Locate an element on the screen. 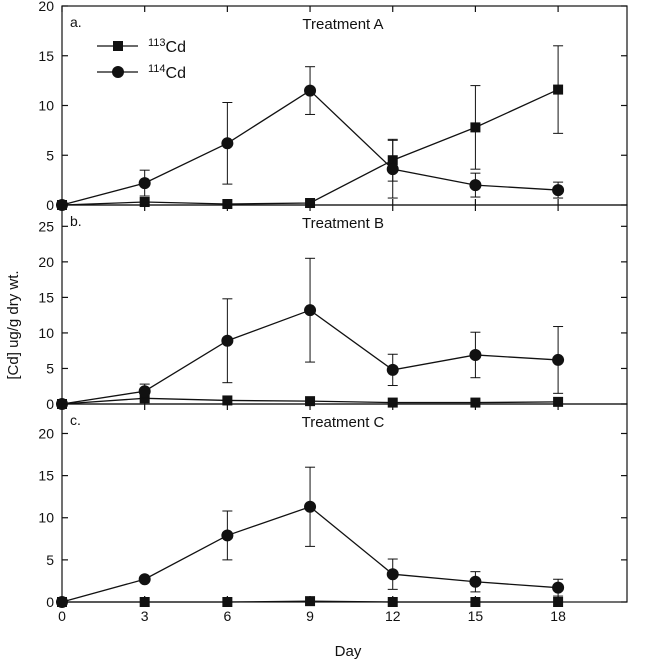  legend-label: 113Cd is located at coordinates (167, 46).